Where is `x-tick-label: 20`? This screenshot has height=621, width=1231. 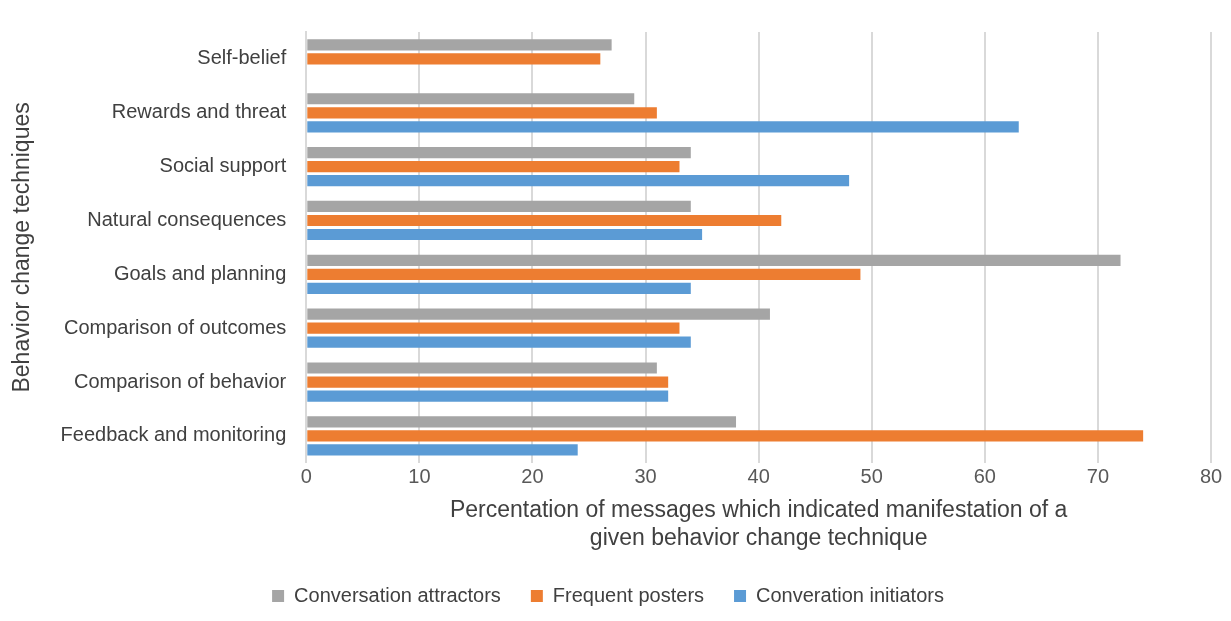
x-tick-label: 20 is located at coordinates (532, 476).